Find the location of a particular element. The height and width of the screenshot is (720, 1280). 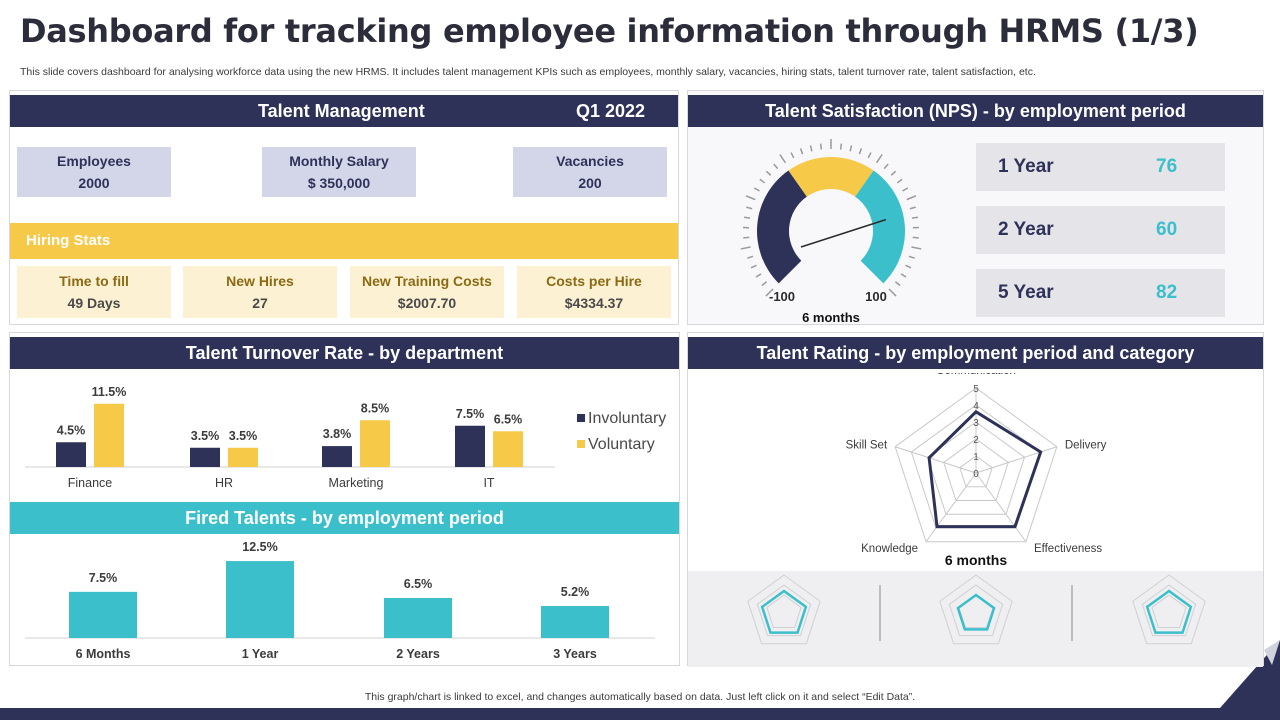

fired-category-label: 3 Years is located at coordinates (575, 654).